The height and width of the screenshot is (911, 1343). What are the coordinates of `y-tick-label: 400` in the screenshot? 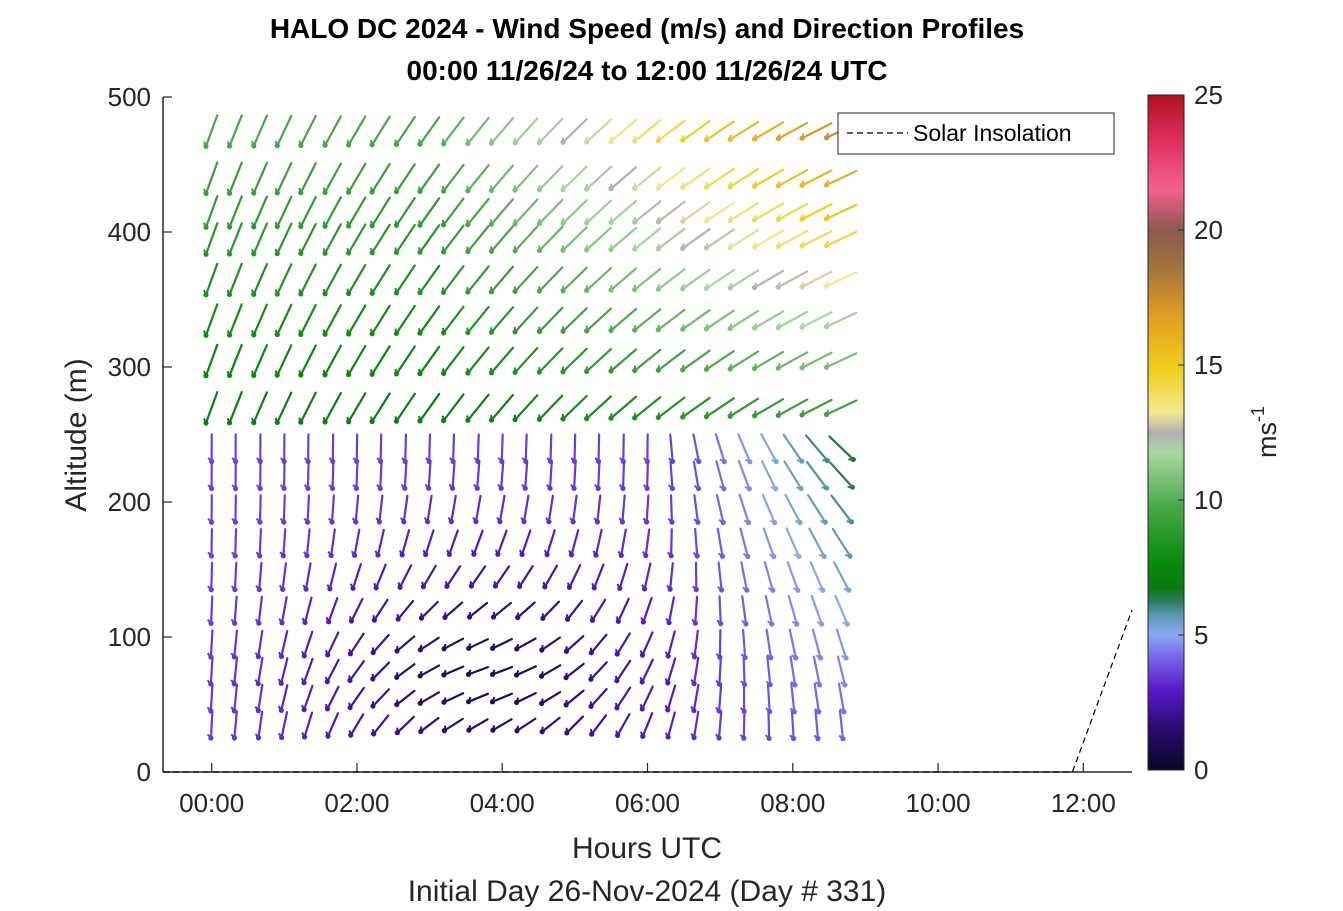 It's located at (129, 232).